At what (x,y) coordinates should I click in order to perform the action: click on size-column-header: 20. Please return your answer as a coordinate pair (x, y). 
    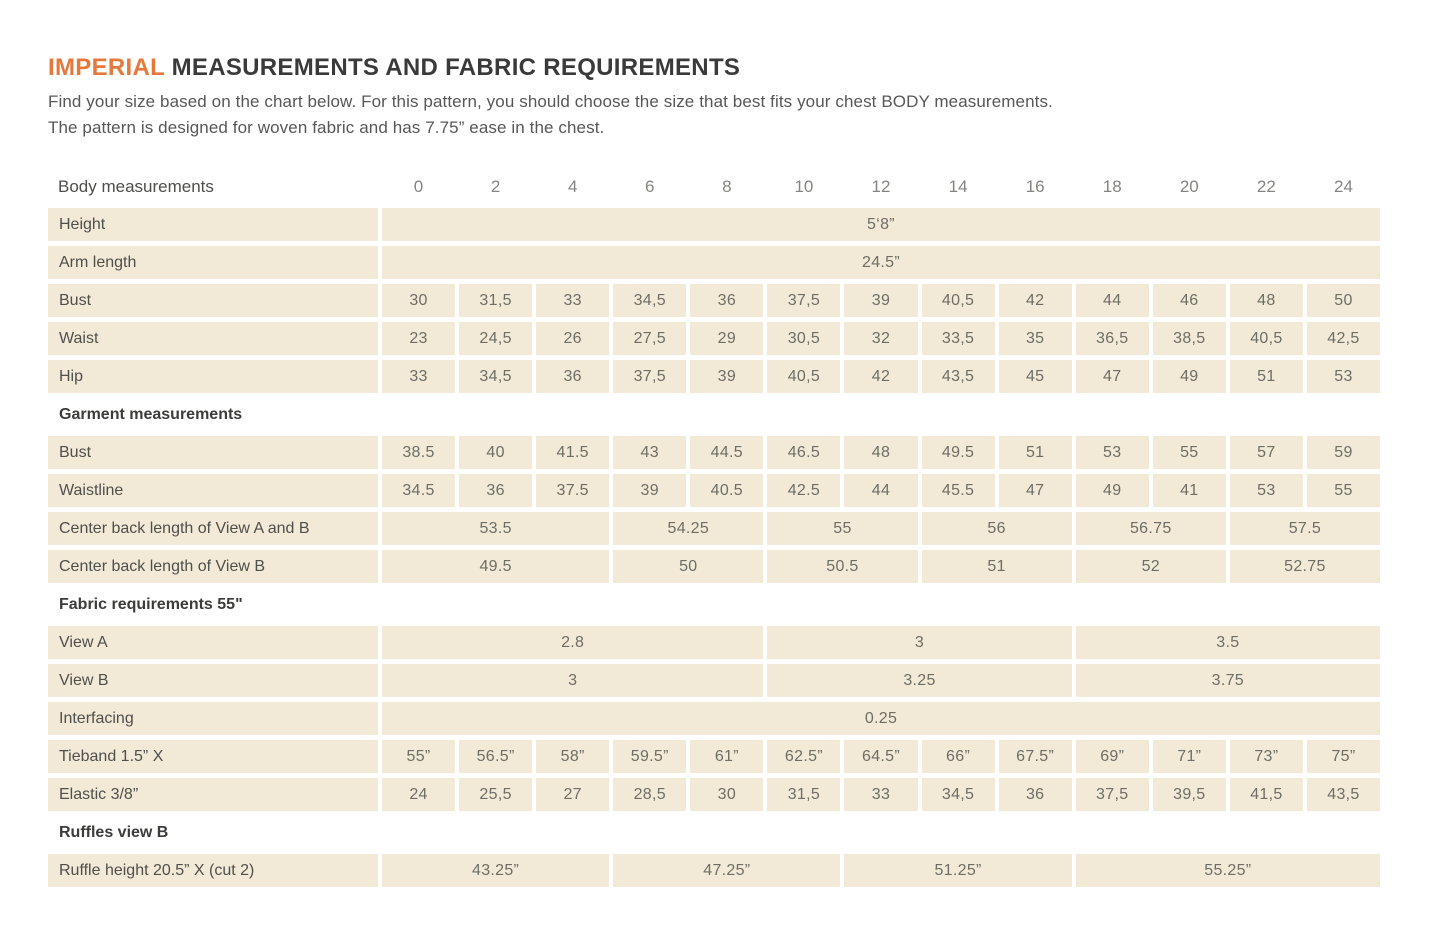
    Looking at the image, I should click on (1189, 186).